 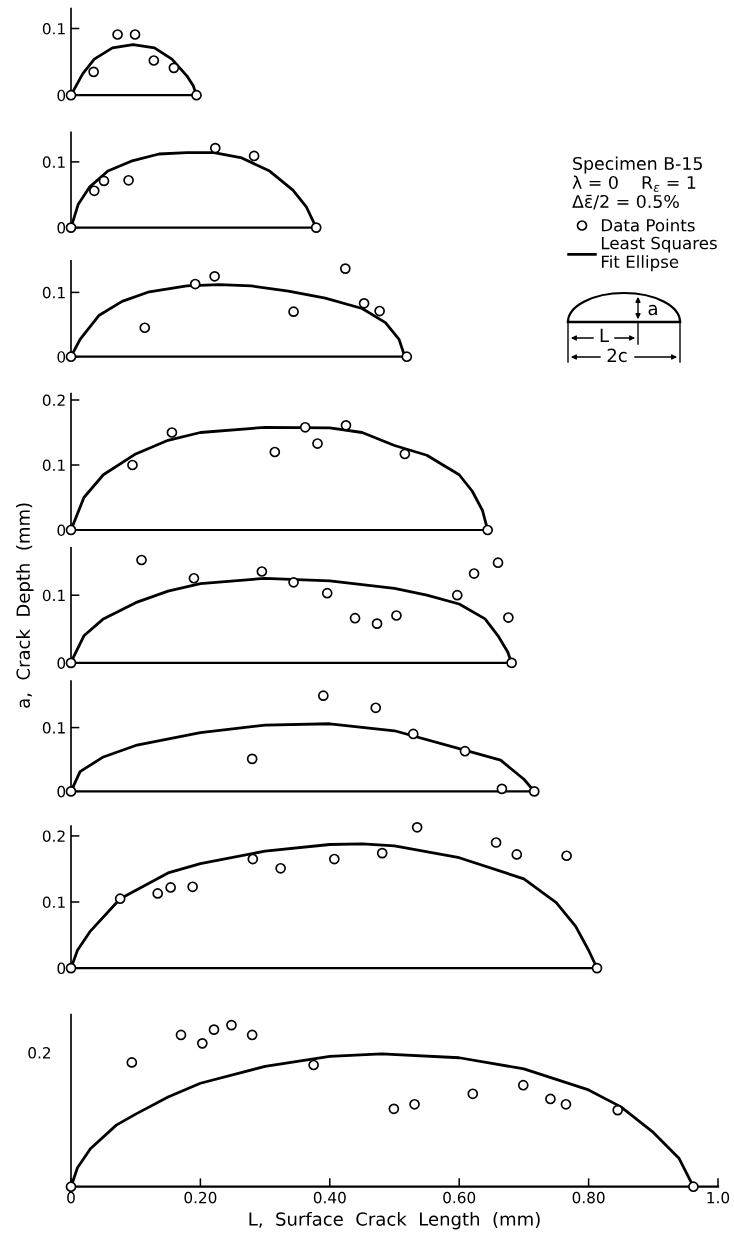 I want to click on y-axis-title: a, Crack Depth (mm), so click(x=25, y=605).